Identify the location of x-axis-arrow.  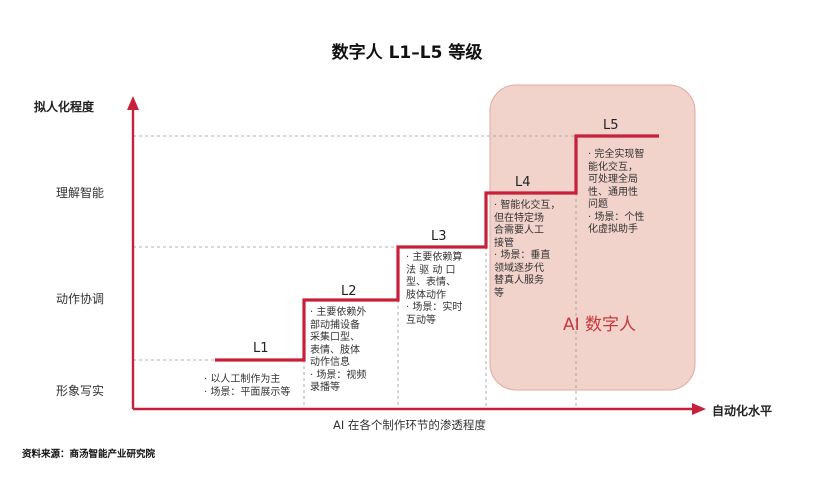
(699, 409).